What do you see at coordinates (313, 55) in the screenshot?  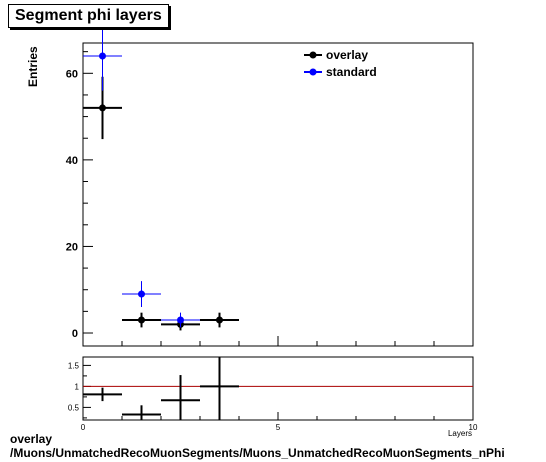 I see `legend-marker-overlay` at bounding box center [313, 55].